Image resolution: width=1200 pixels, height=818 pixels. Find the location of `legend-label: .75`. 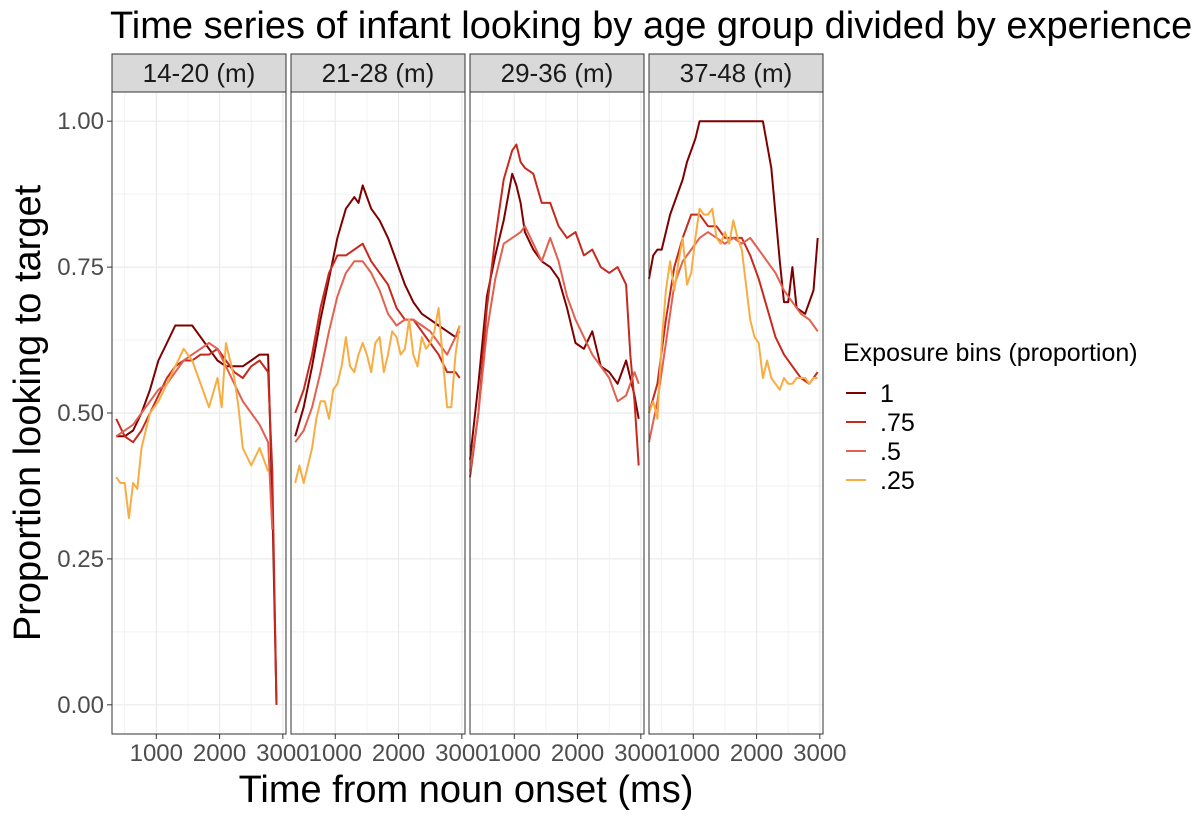

legend-label: .75 is located at coordinates (897, 423).